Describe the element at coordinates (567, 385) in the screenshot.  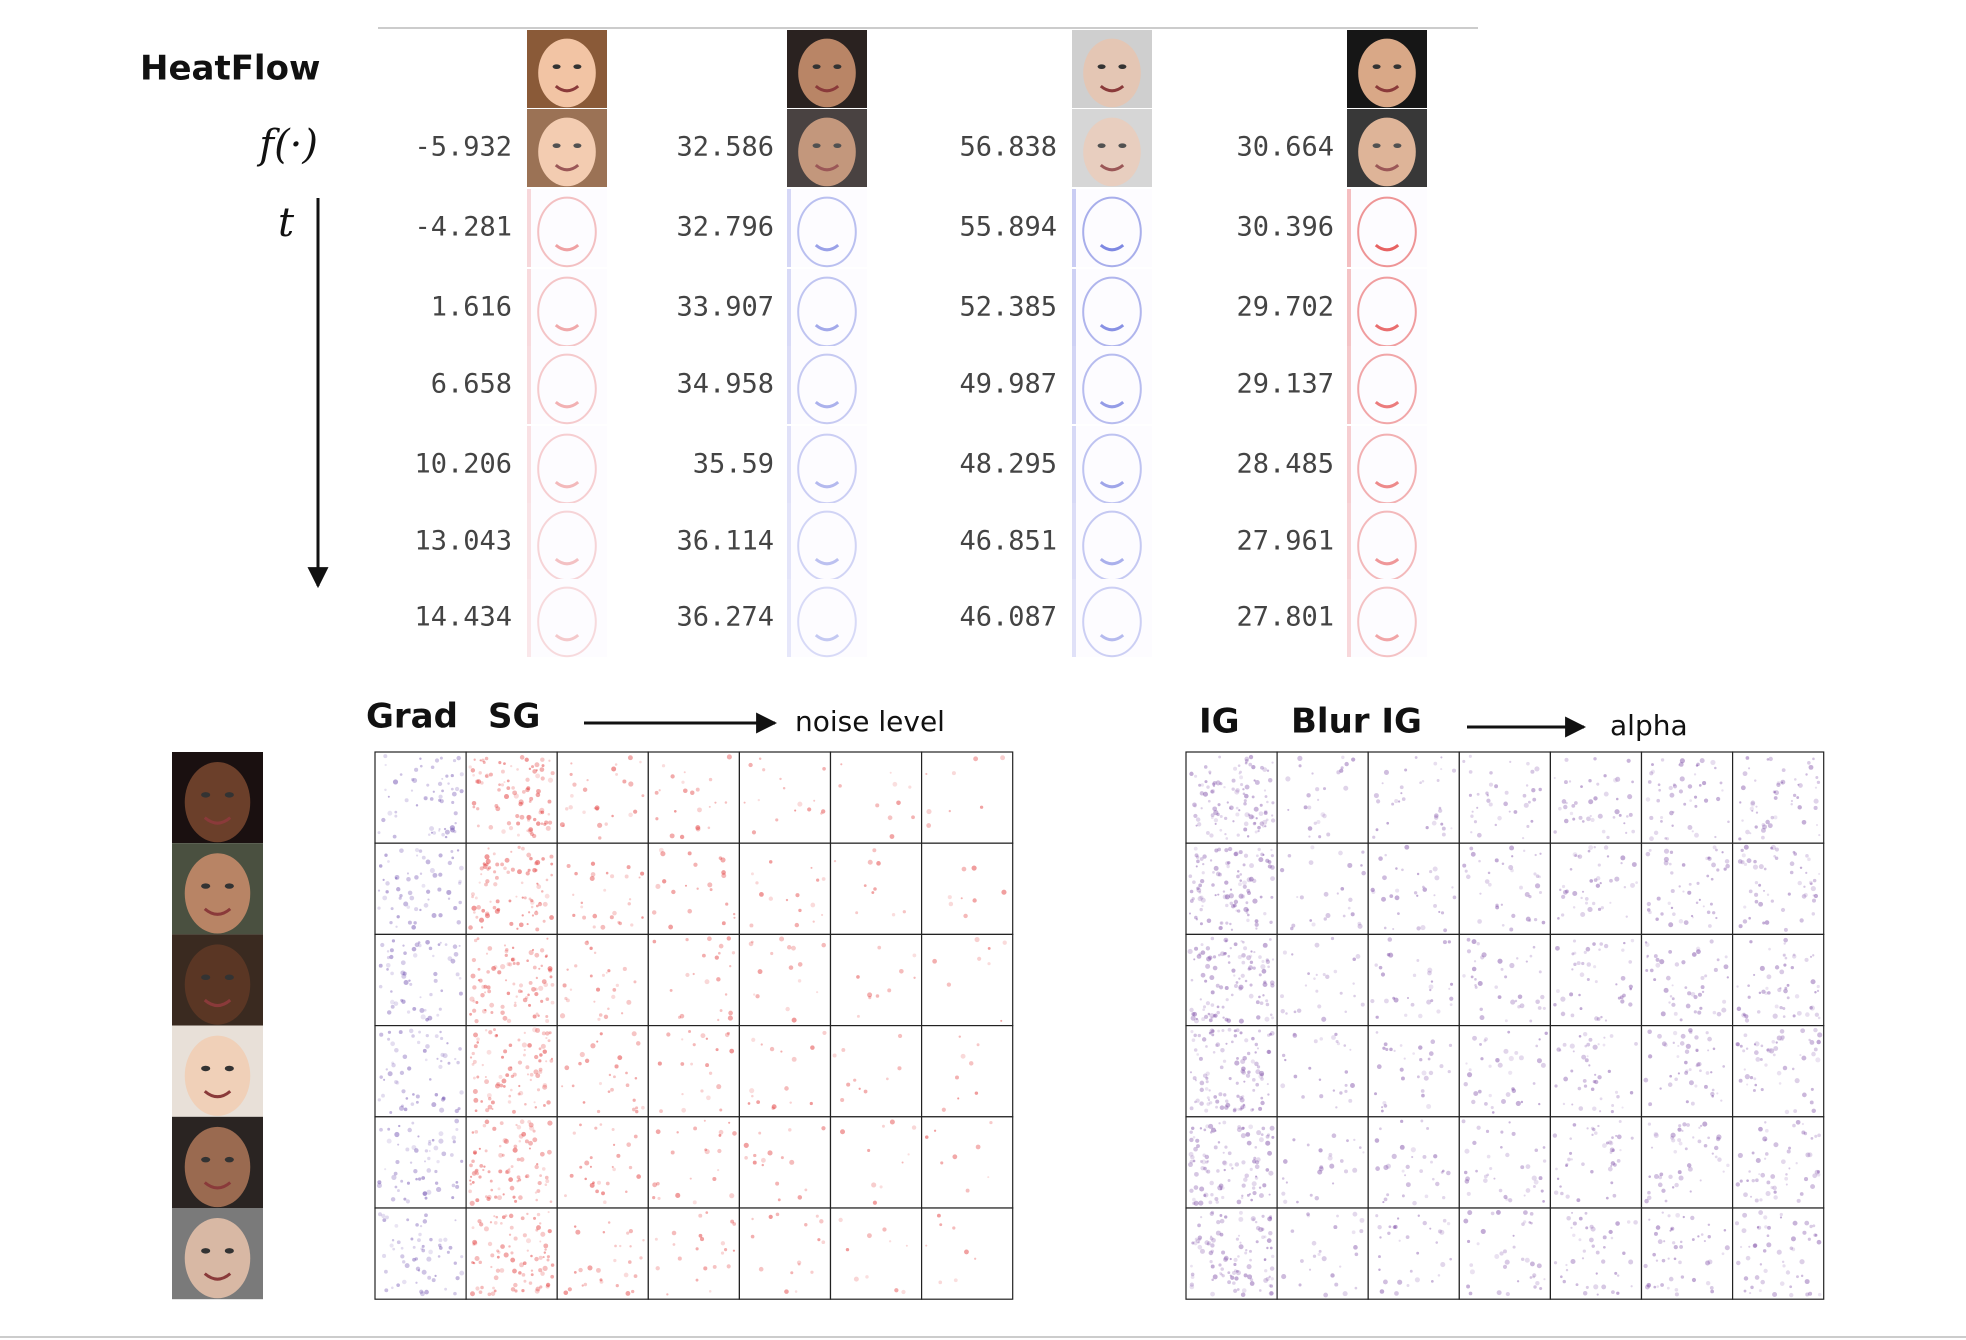
I see `heatmap-bg` at that location.